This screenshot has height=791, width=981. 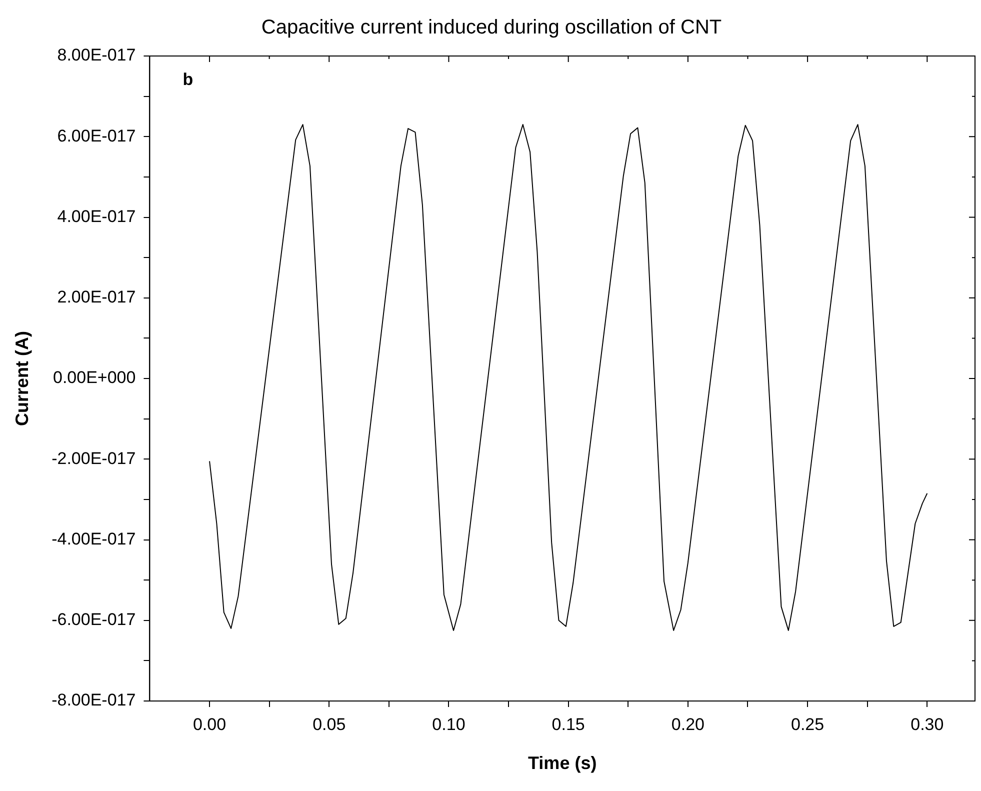 What do you see at coordinates (96, 55) in the screenshot?
I see `y-tick-label: 8.00E-017` at bounding box center [96, 55].